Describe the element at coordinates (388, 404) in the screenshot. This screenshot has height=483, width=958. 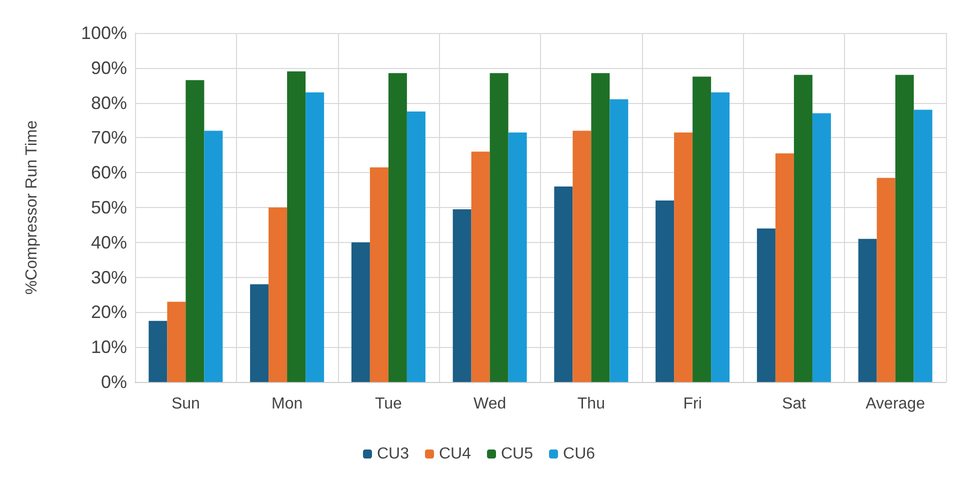
I see `x-tick-label: Tue` at that location.